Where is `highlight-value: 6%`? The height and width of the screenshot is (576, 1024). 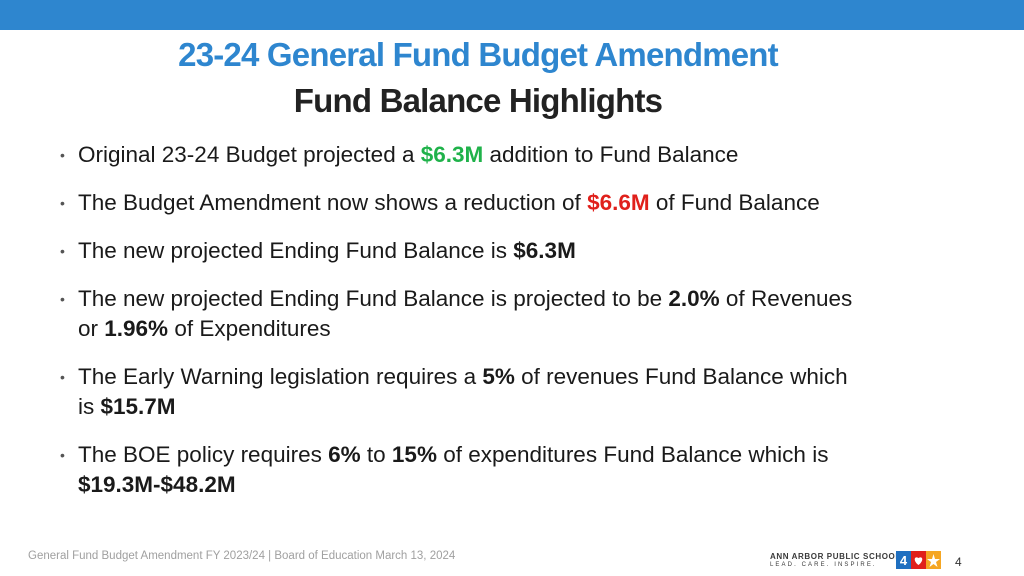
highlight-value: 6% is located at coordinates (344, 454).